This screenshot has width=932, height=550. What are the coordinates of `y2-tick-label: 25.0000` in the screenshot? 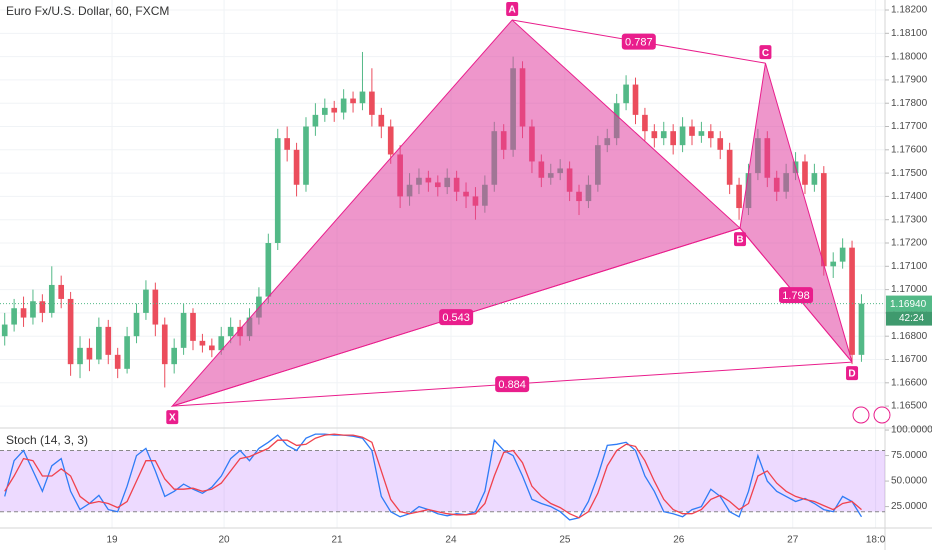 It's located at (909, 506).